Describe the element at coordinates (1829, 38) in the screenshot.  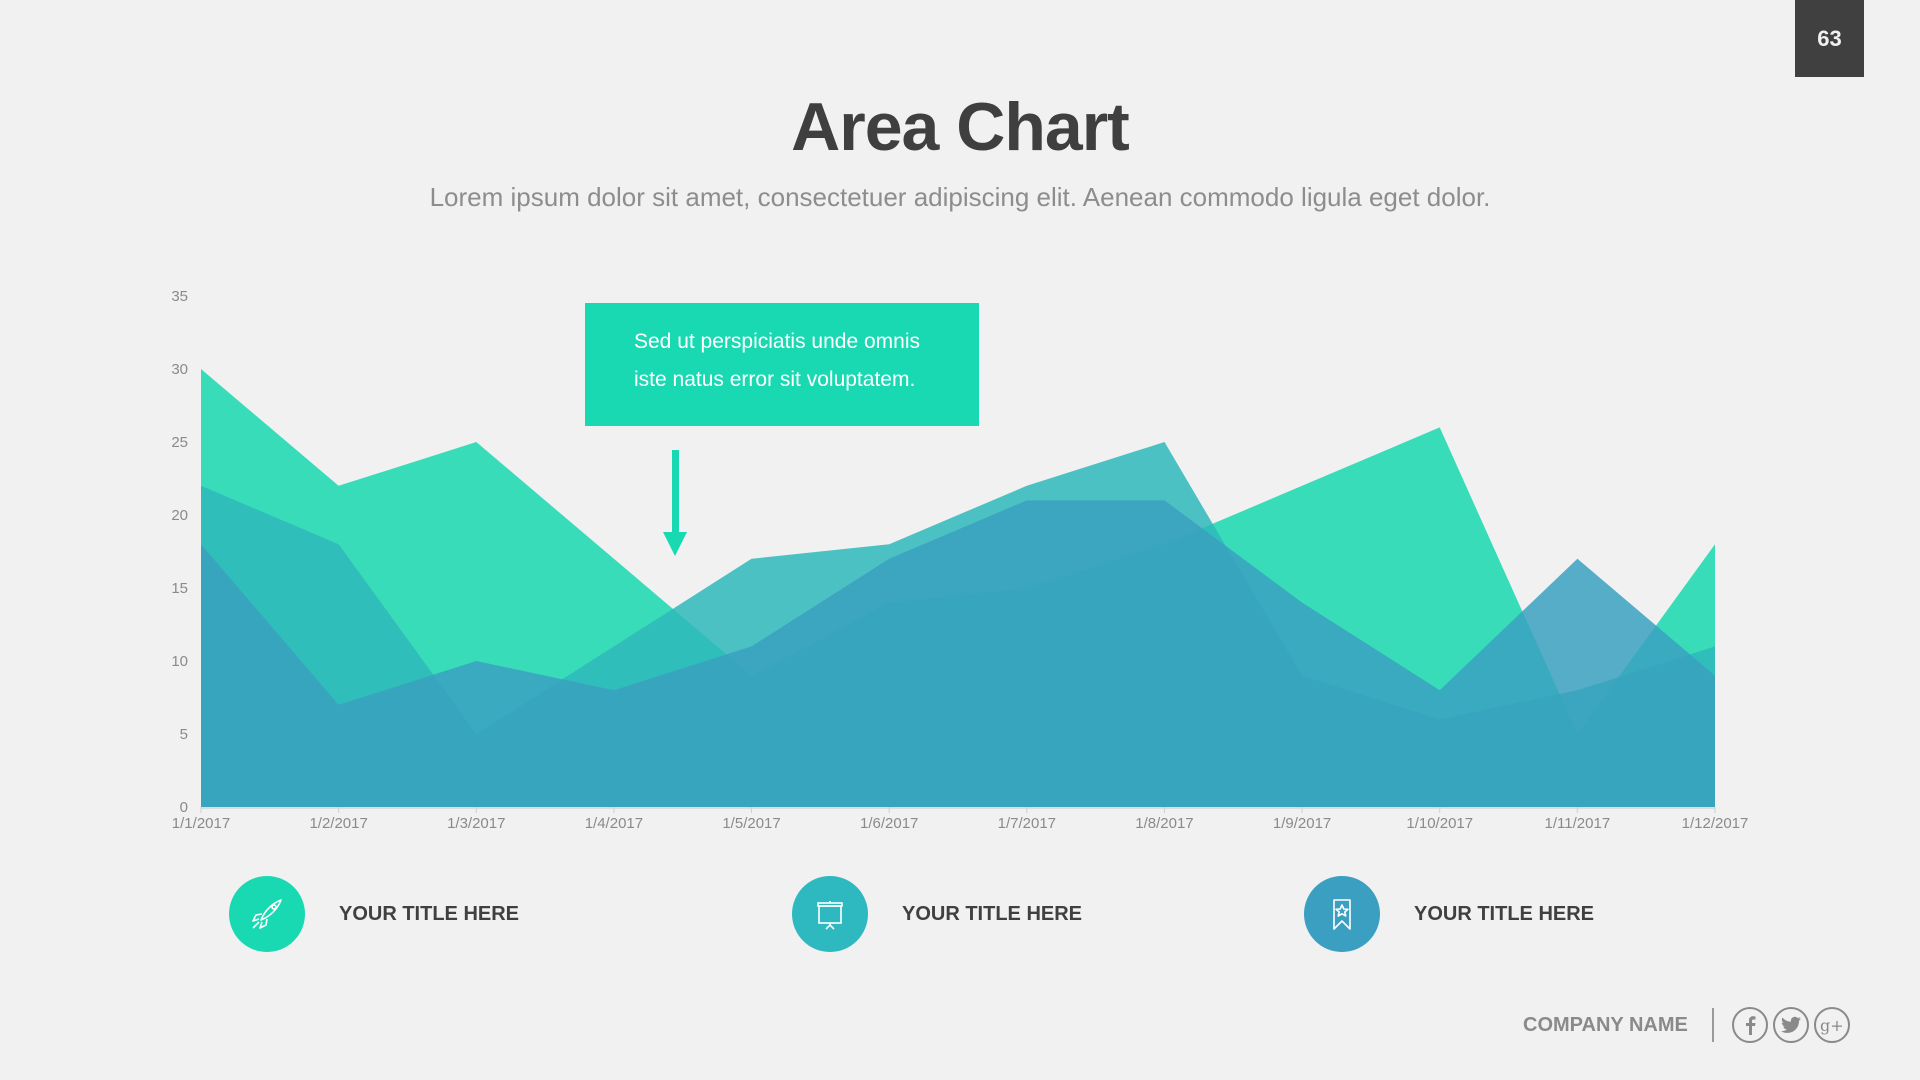
I see `page-number-badge: 63` at that location.